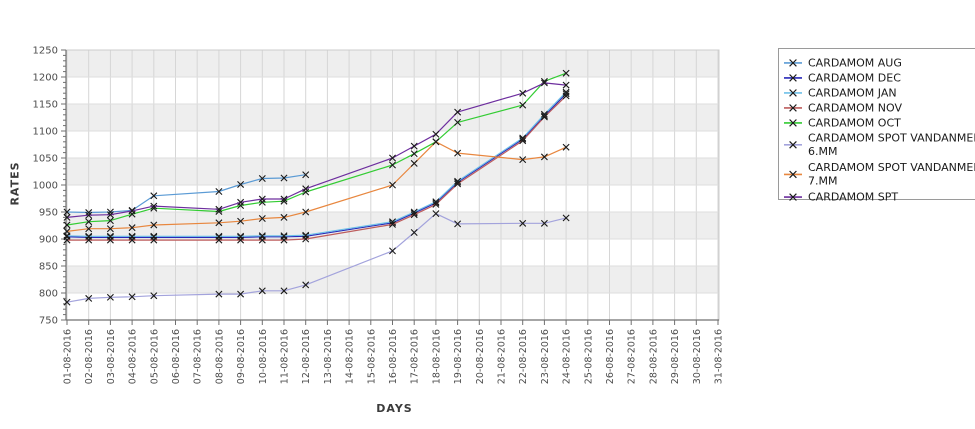 This screenshot has width=975, height=429. What do you see at coordinates (45, 159) in the screenshot?
I see `y-axis-tick-label: 1050` at bounding box center [45, 159].